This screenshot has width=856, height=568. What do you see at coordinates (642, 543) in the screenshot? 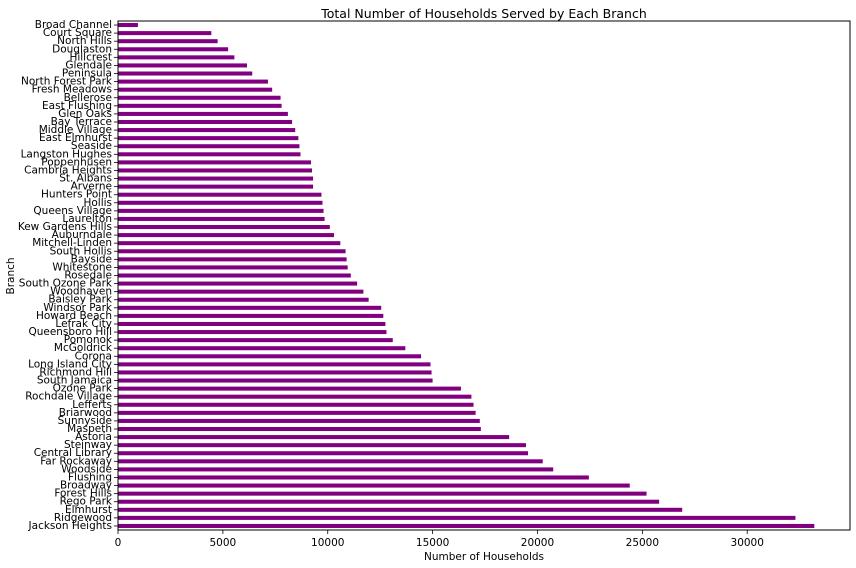
I see `x-tick-label: 25000` at bounding box center [642, 543].